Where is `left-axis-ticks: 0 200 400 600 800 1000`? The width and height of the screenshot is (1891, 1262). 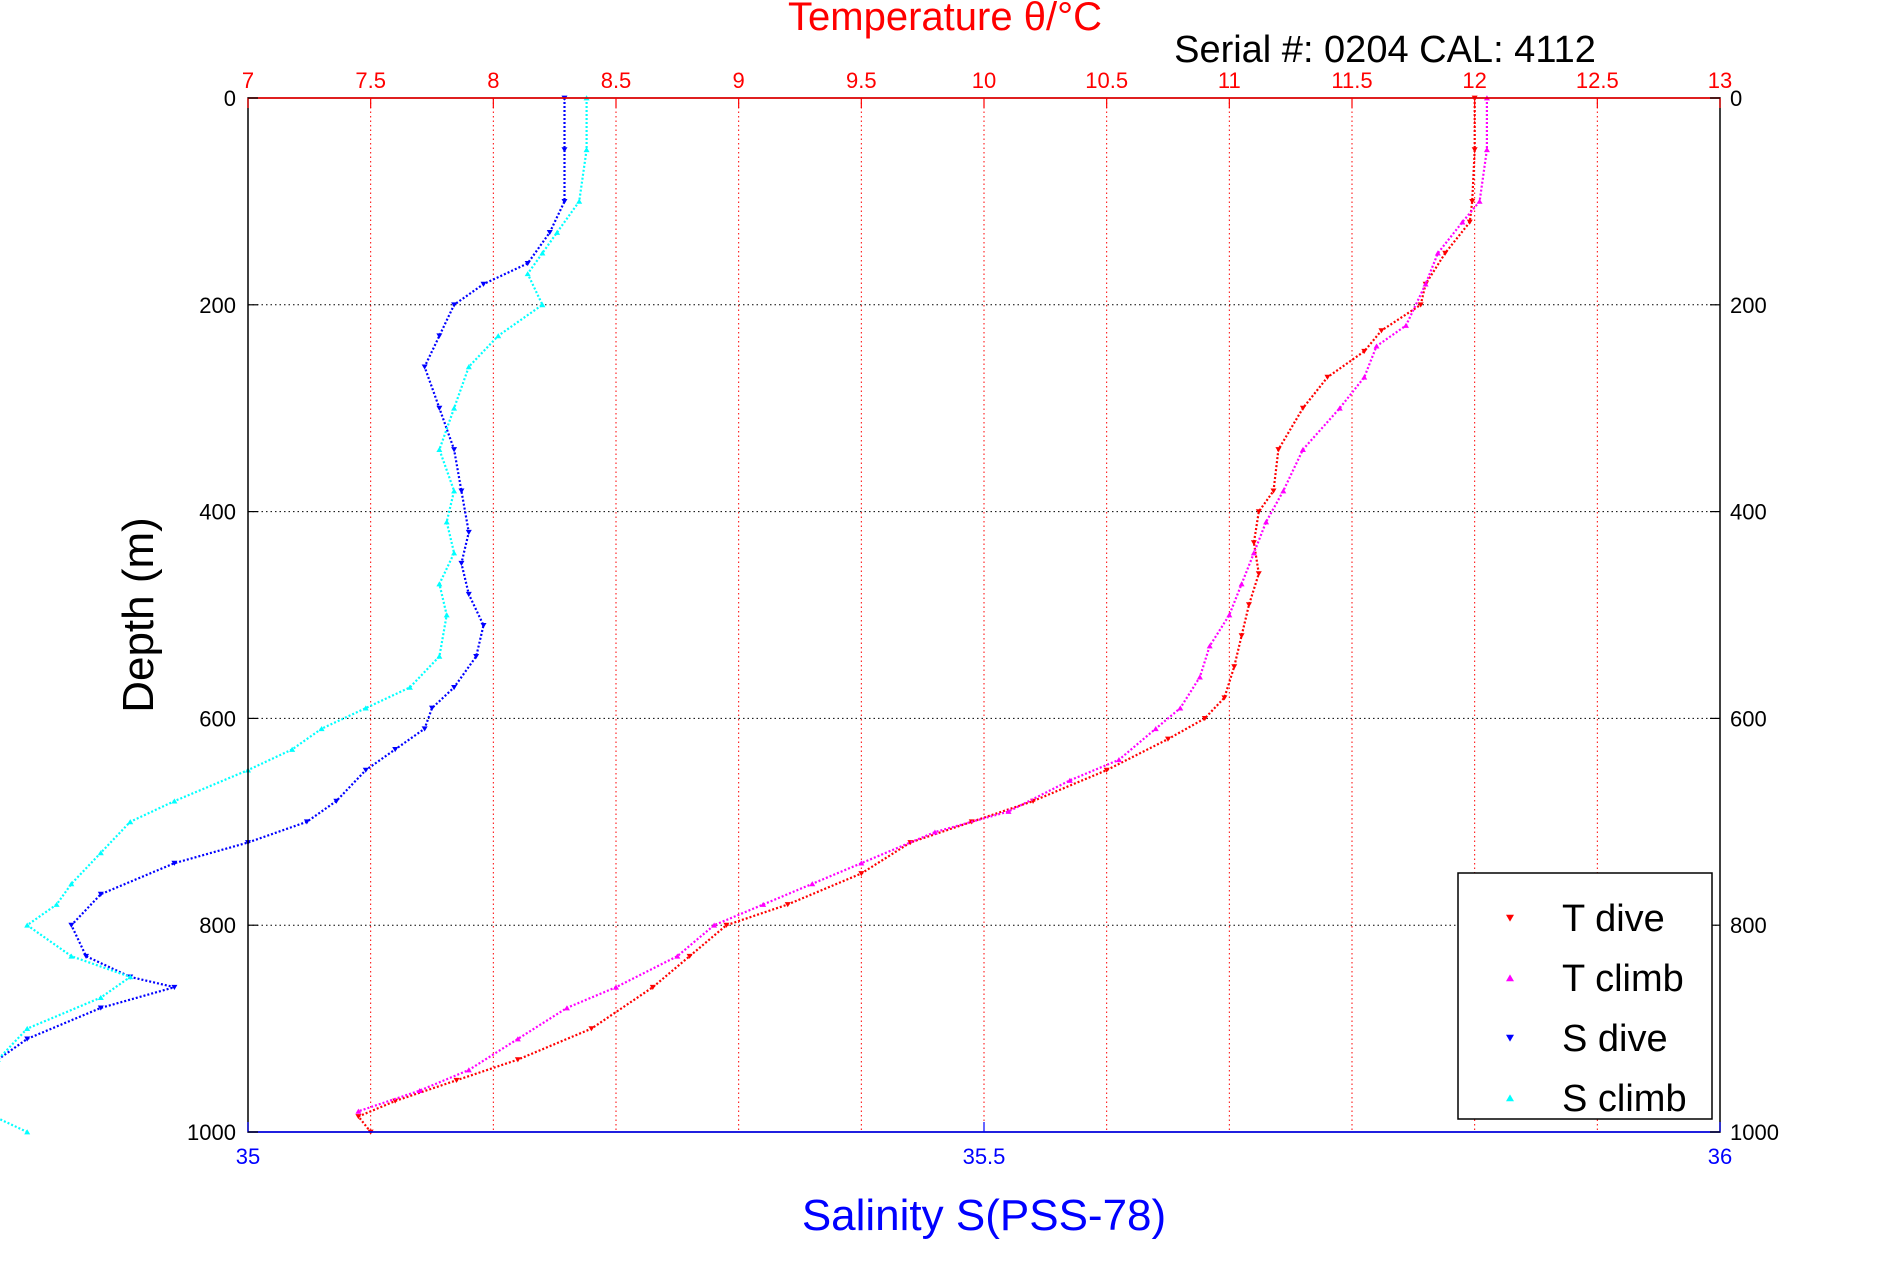 left-axis-ticks: 0 200 400 600 800 1000 is located at coordinates (222, 615).